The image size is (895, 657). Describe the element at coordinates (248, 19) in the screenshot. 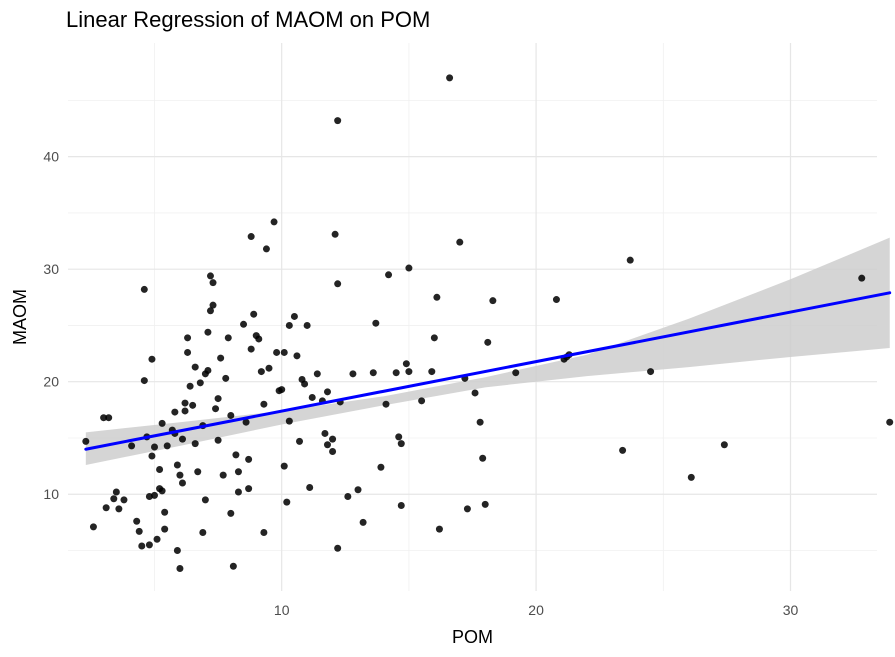

I see `chart-title: Linear Regression of MAOM on POM` at that location.